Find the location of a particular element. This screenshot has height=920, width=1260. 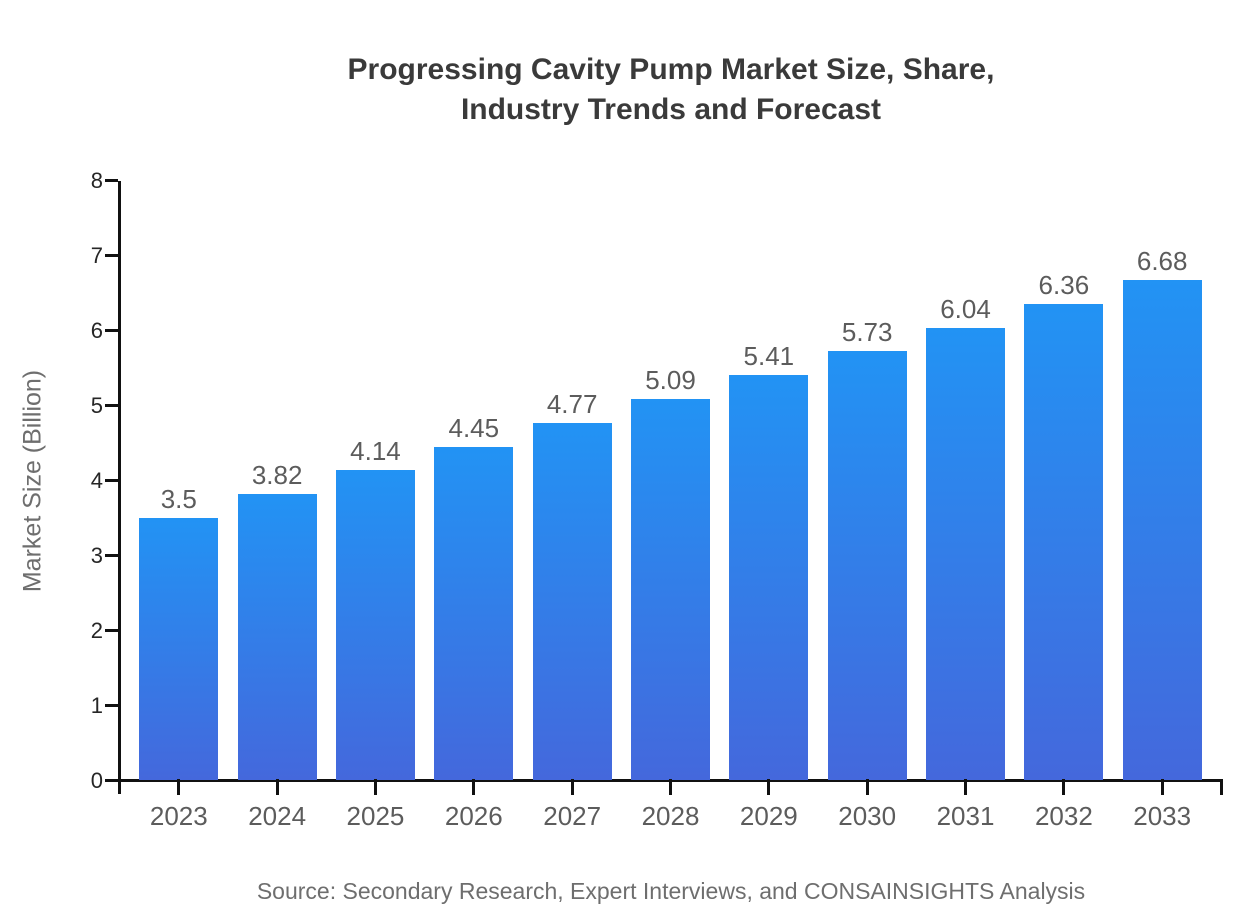

bar-value-label: 6.68 is located at coordinates (1162, 260).